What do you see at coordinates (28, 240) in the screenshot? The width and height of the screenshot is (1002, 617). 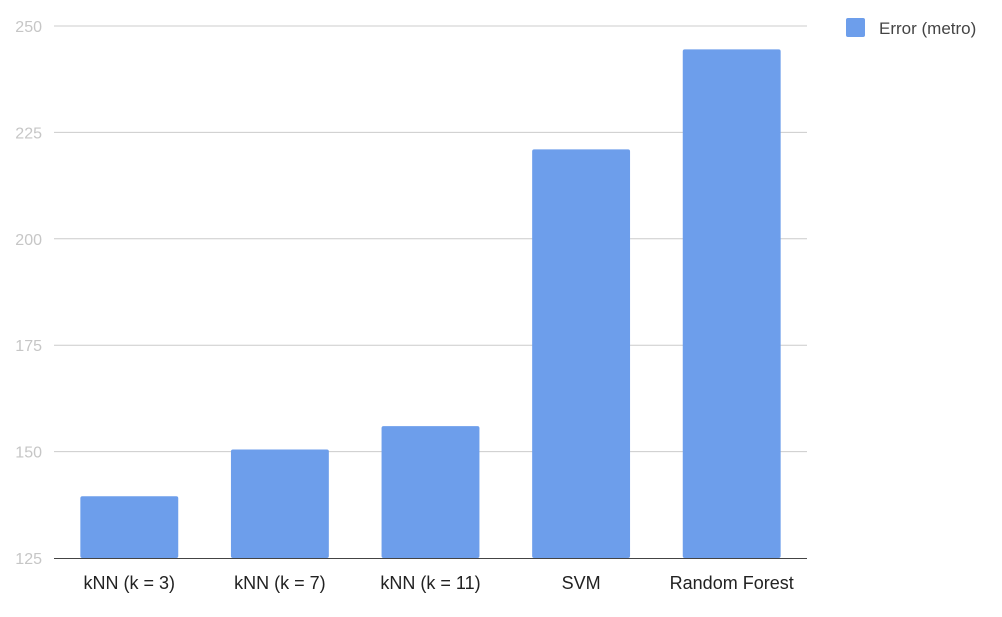 I see `y-tick-label: 200` at bounding box center [28, 240].